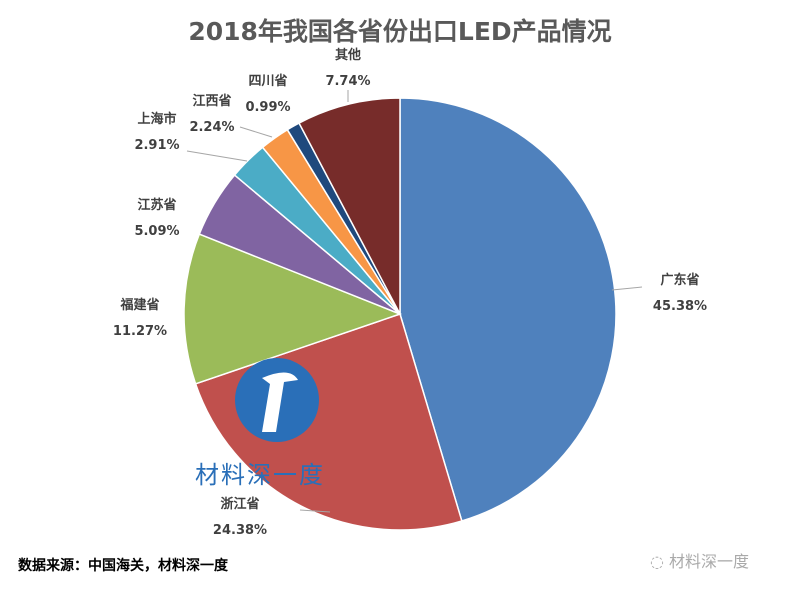  Describe the element at coordinates (211, 115) in the screenshot. I see `data-label-5: 江西省 2.24%` at that location.